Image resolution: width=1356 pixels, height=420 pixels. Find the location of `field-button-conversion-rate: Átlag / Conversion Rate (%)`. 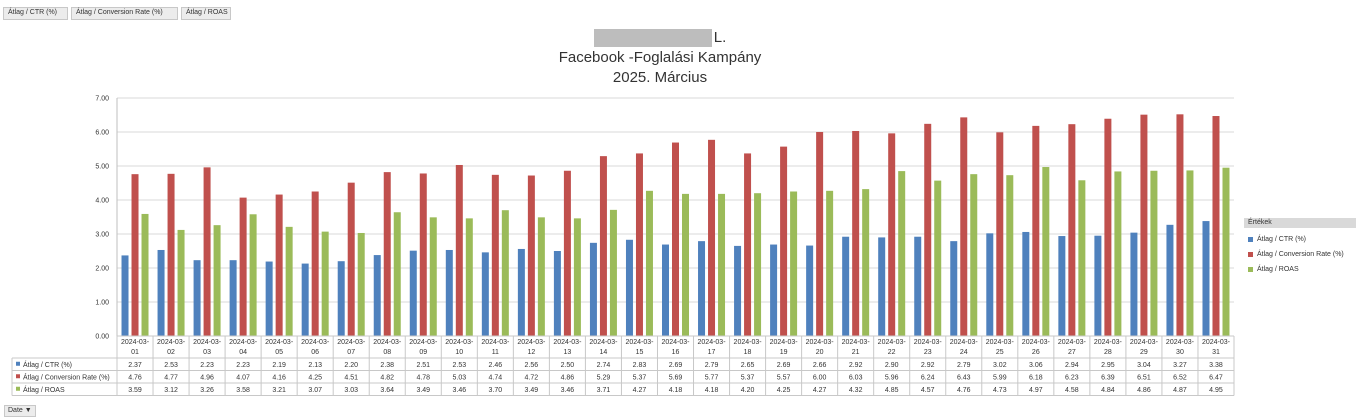

field-button-conversion-rate: Átlag / Conversion Rate (%) is located at coordinates (124, 13).